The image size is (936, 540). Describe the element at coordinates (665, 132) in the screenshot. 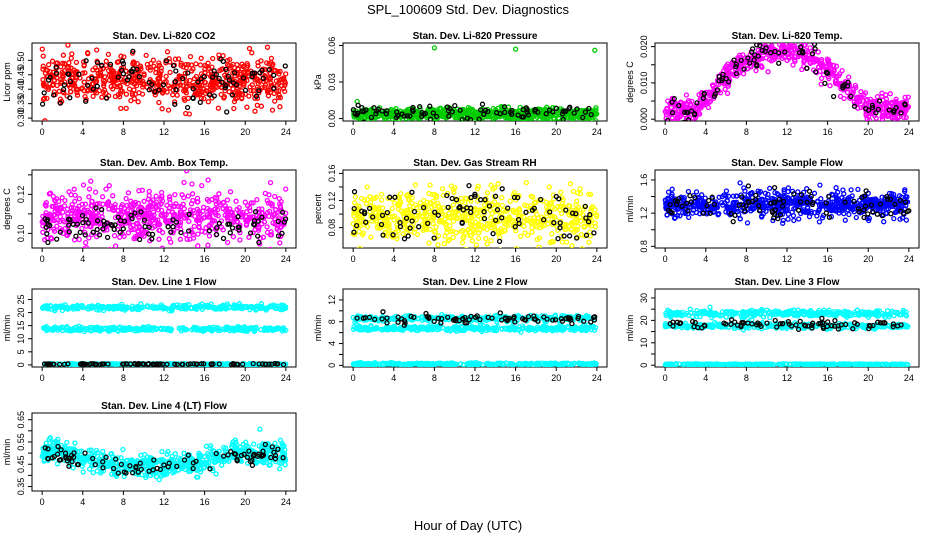

I see `x-tick-label: 0` at that location.